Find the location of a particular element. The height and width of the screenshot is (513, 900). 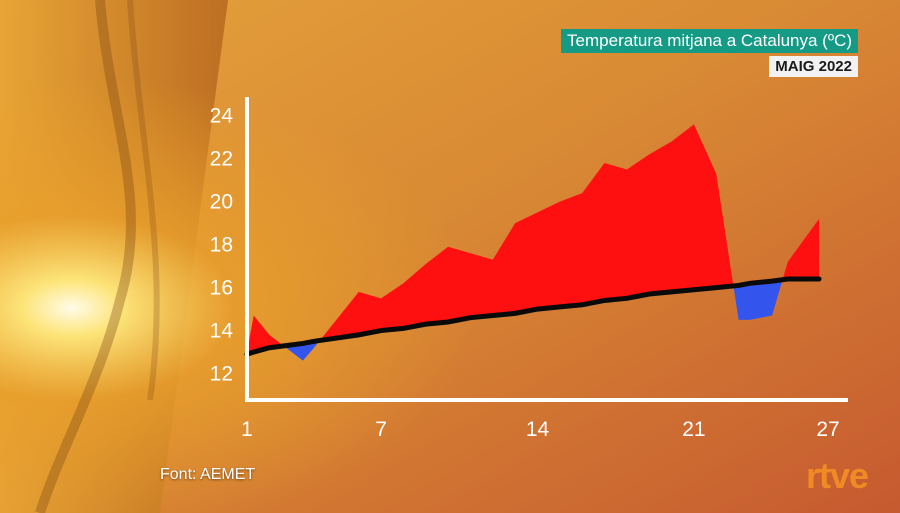

x-tick-label: 7 is located at coordinates (381, 429).